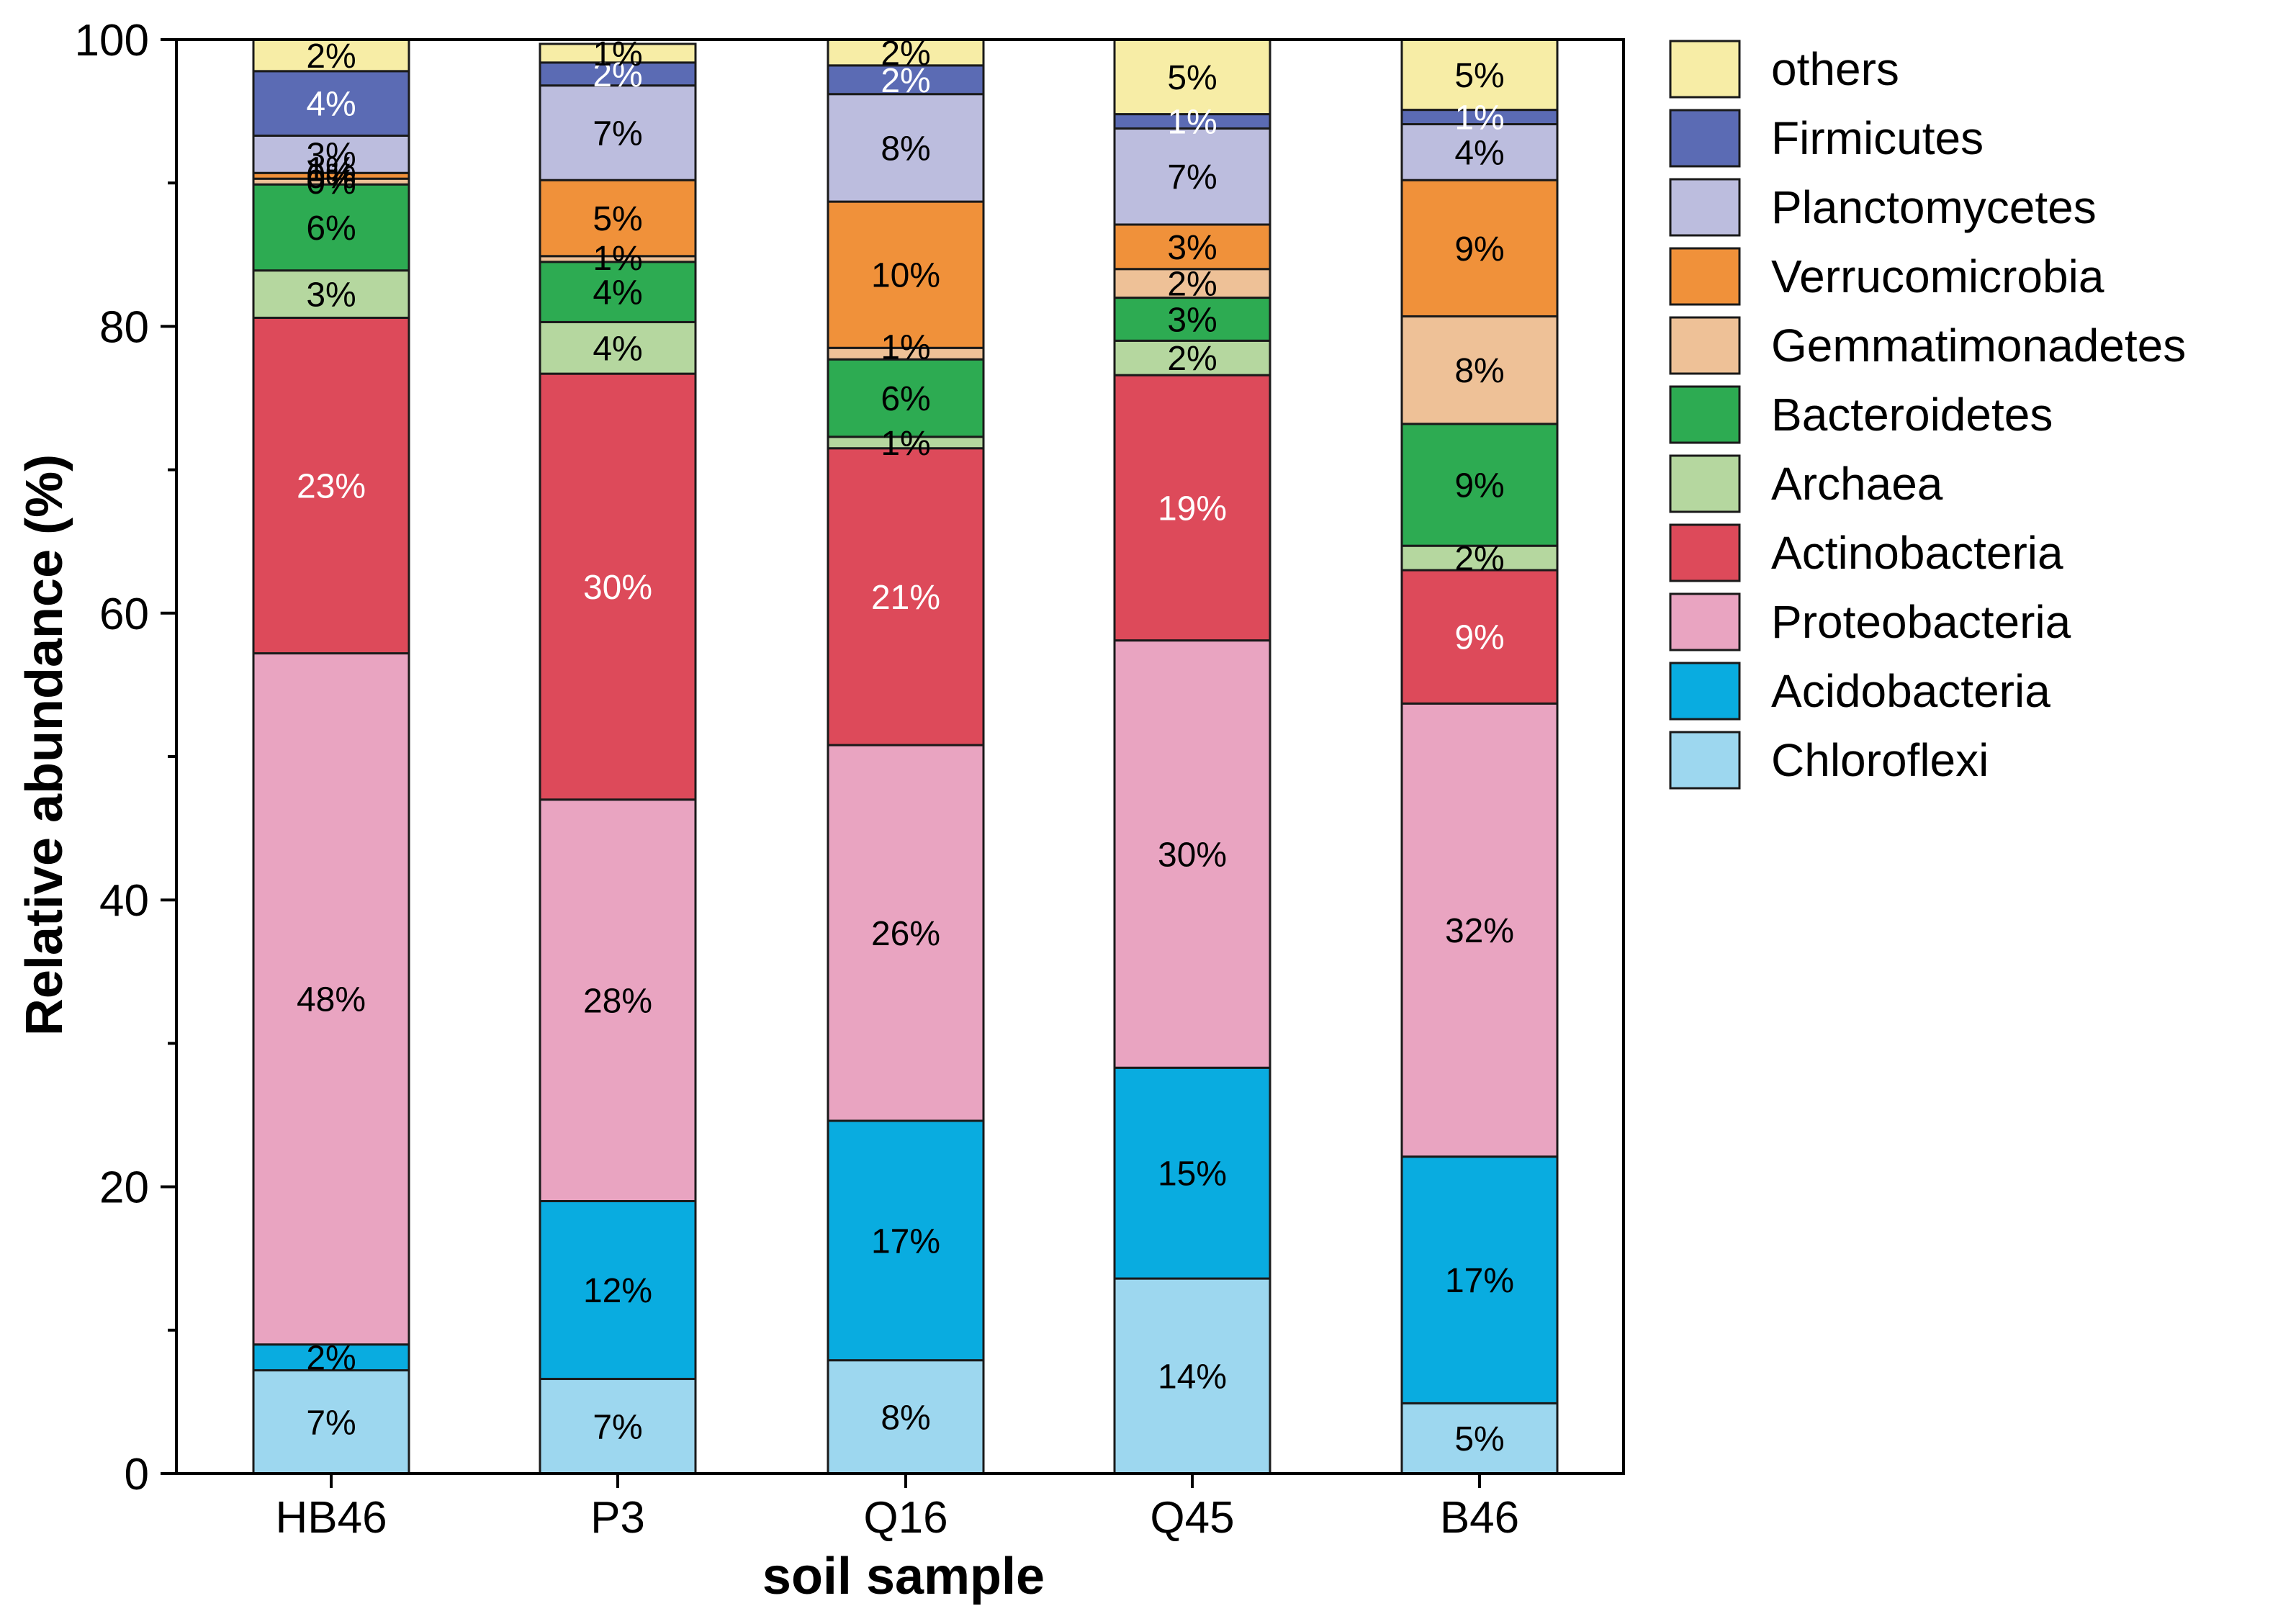  Describe the element at coordinates (124, 1188) in the screenshot. I see `y-tick-label: 20` at that location.